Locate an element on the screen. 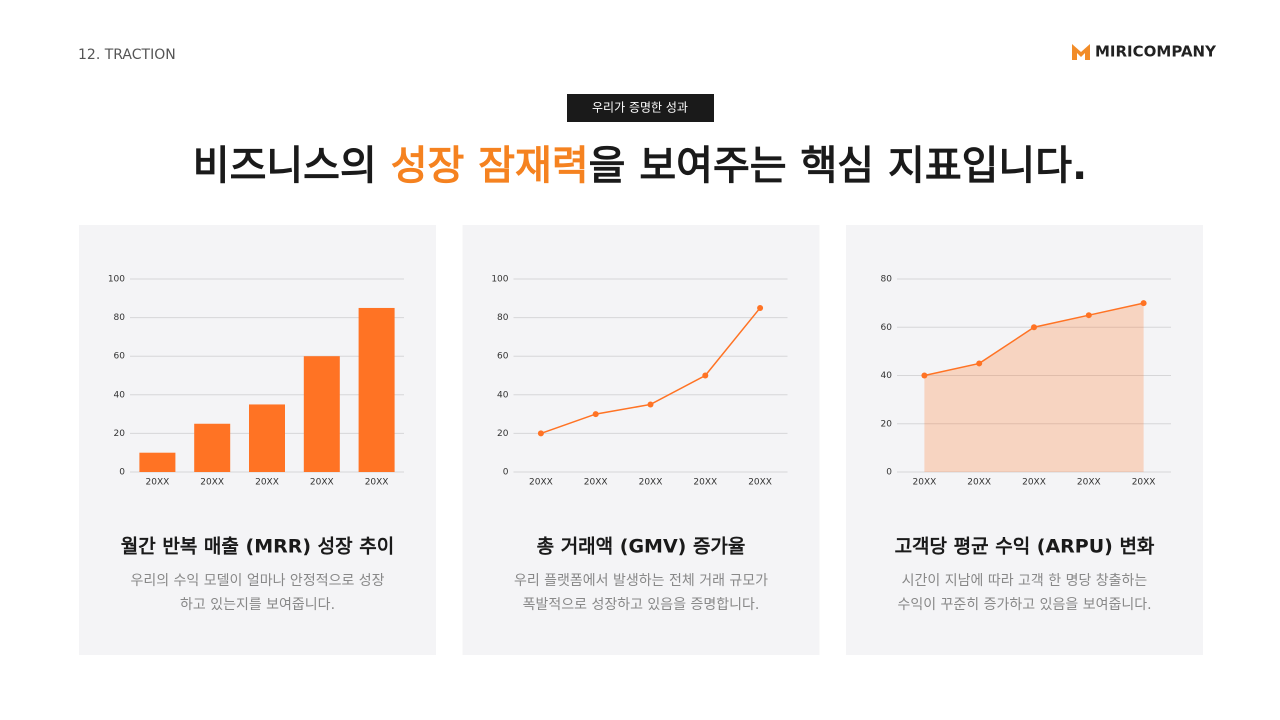 The image size is (1280, 720). card-title: 총 거래액 (GMV) 증가율 is located at coordinates (641, 547).